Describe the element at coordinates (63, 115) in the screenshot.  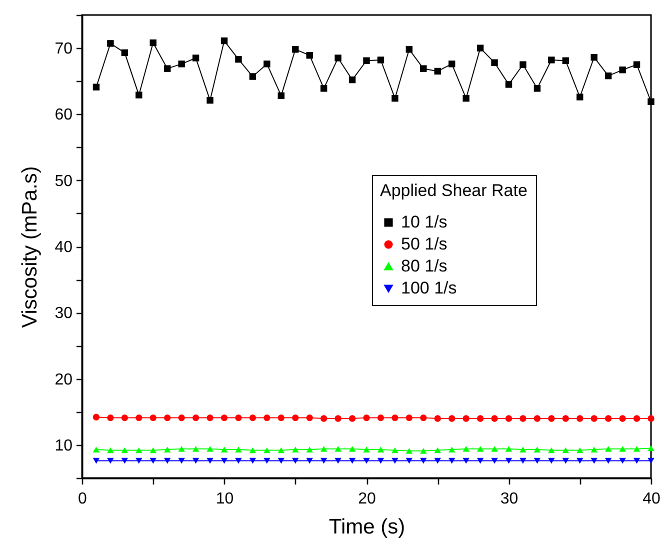
I see `y-tick-label: 60` at that location.